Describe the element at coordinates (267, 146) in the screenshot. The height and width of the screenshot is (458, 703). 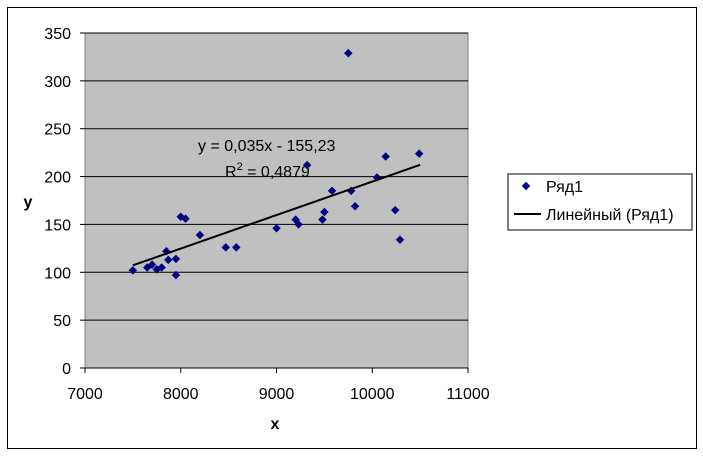
I see `trendline-equation: y = 0,035x - 155,23` at that location.